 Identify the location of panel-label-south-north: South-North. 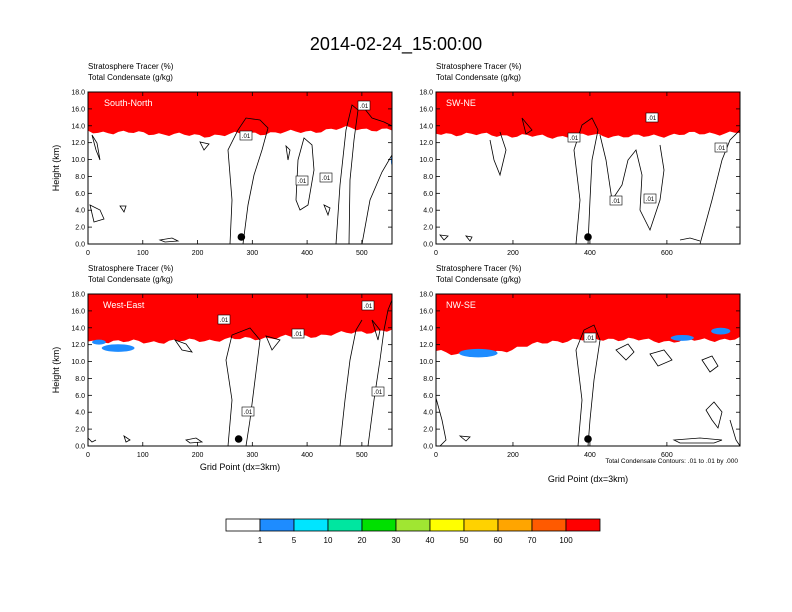
(128, 103).